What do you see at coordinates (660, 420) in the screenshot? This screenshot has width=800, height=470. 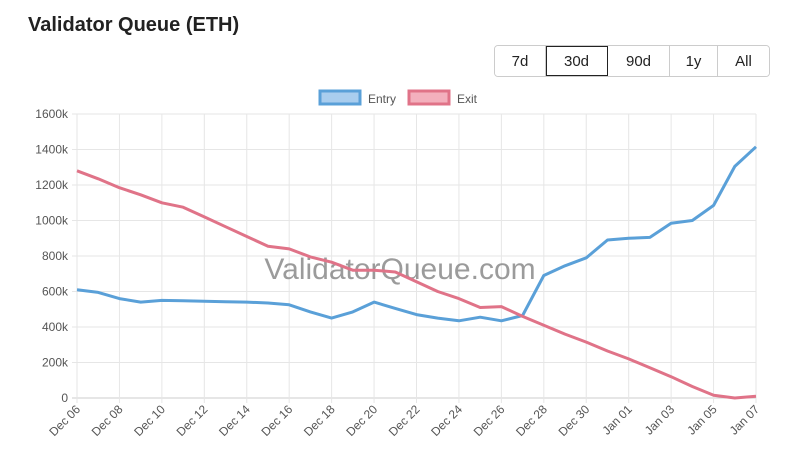 I see `x-tick-label: Jan 03` at bounding box center [660, 420].